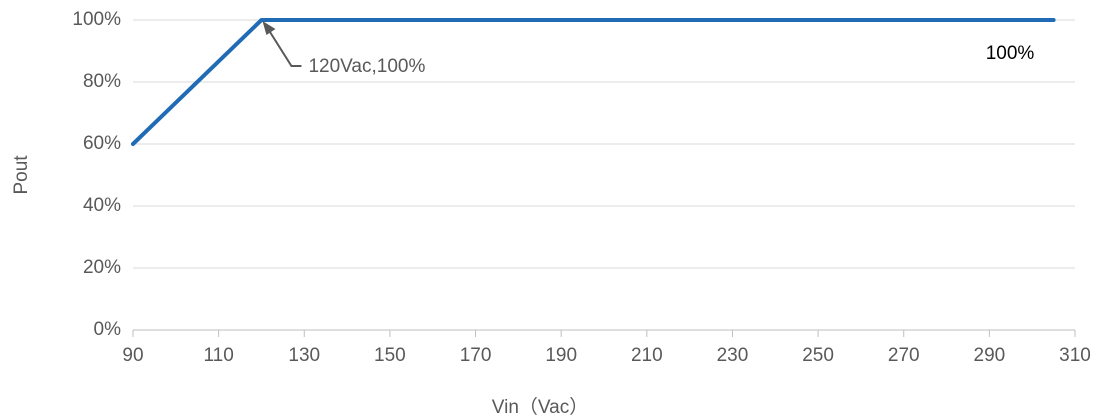 The height and width of the screenshot is (419, 1097). Describe the element at coordinates (102, 205) in the screenshot. I see `y-tick-label: 40%` at that location.